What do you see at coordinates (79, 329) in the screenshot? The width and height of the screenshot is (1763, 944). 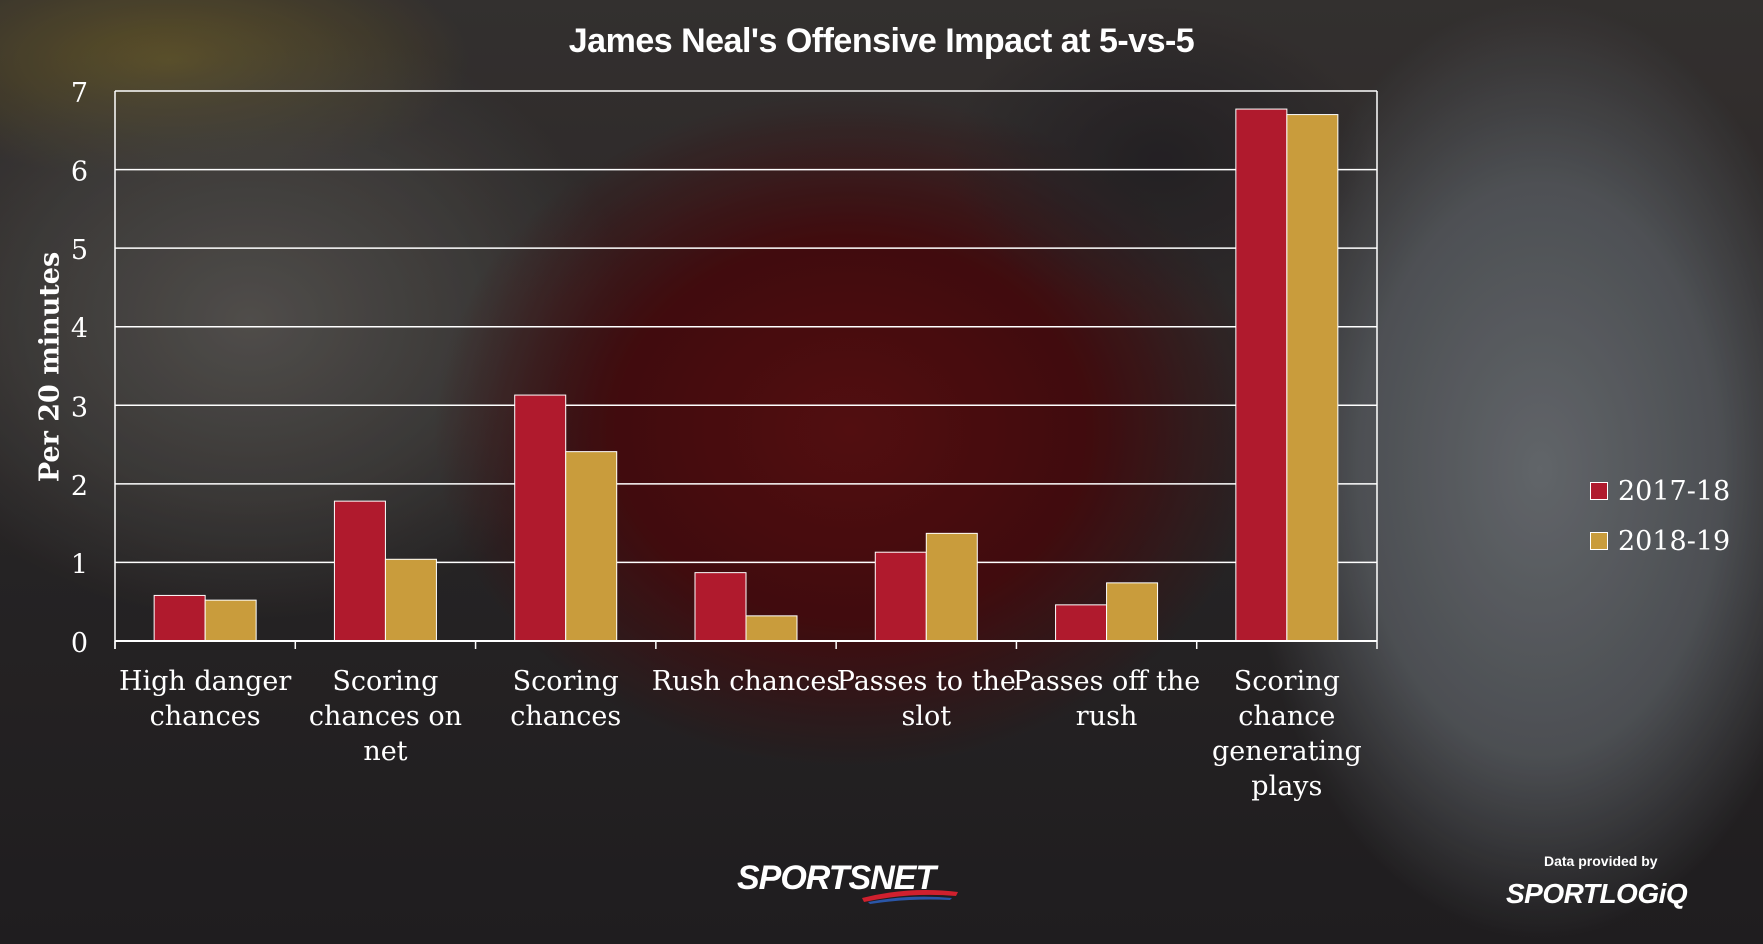 I see `y-tick-label: 4` at bounding box center [79, 329].